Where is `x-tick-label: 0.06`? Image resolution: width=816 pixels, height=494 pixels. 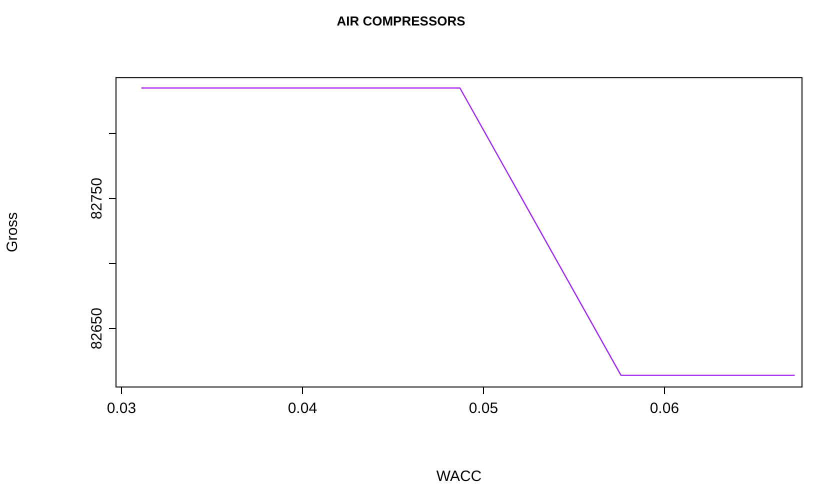 x-tick-label: 0.06 is located at coordinates (665, 409).